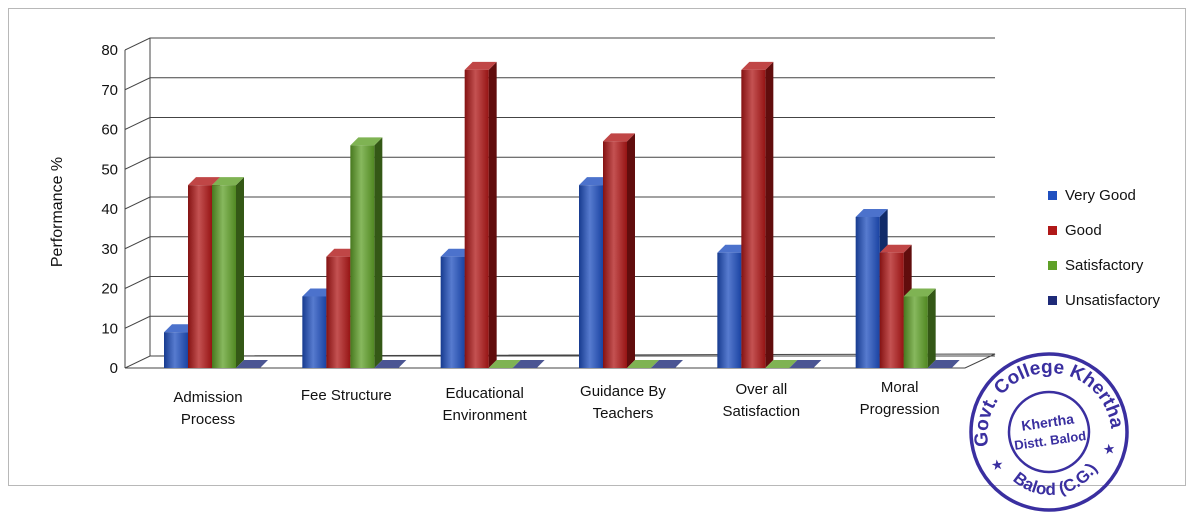  Describe the element at coordinates (109, 130) in the screenshot. I see `y-tick-label: 60` at that location.